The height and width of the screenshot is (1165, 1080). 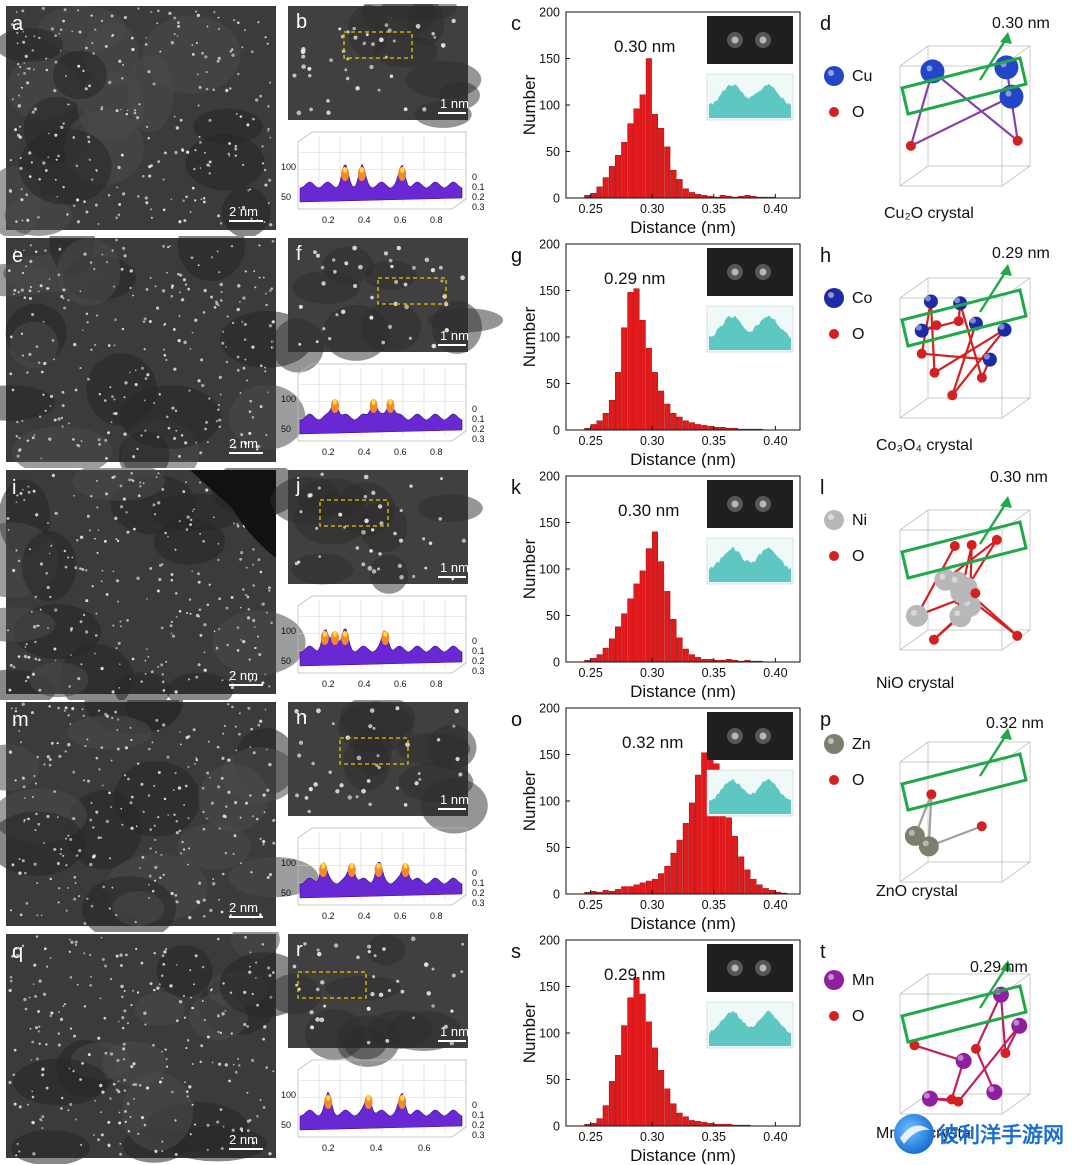 I want to click on surface-y-tick: 0.3, so click(x=478, y=671).